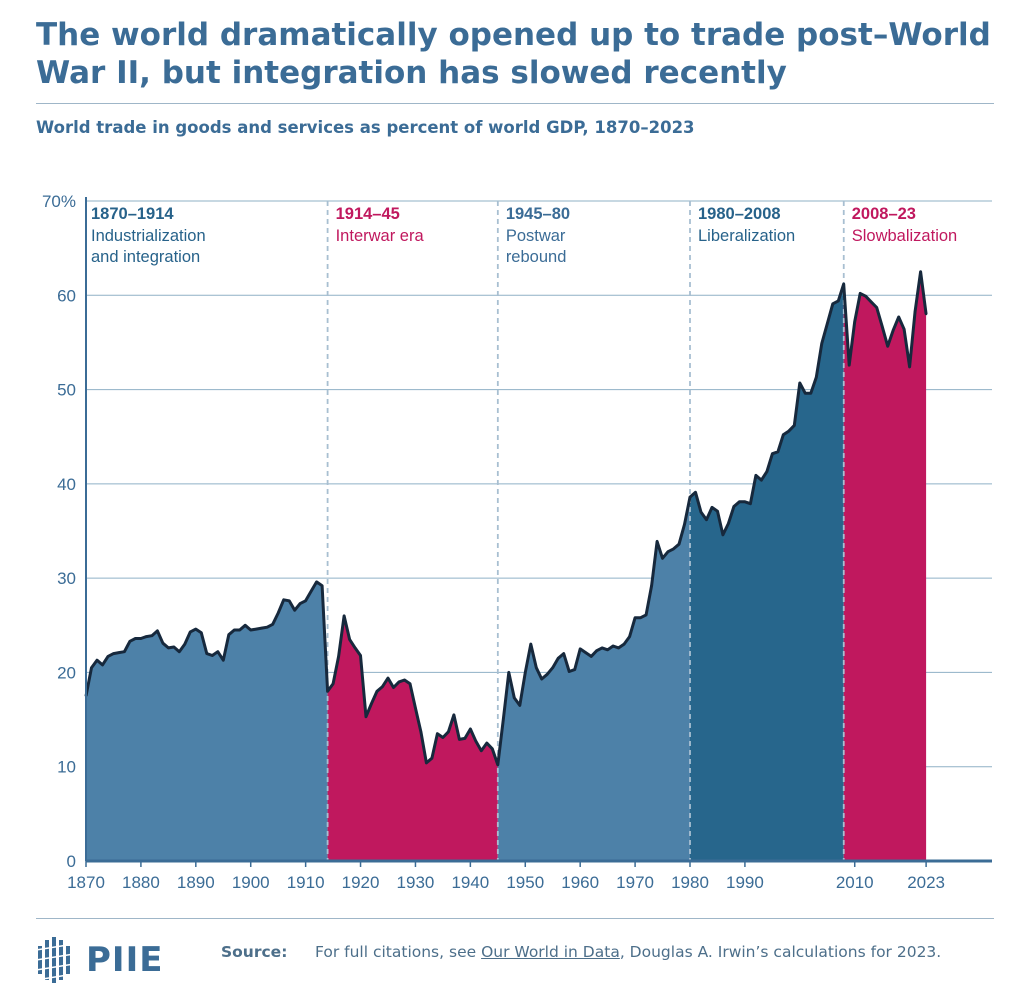  What do you see at coordinates (261, 628) in the screenshot?
I see `data-point-1902` at bounding box center [261, 628].